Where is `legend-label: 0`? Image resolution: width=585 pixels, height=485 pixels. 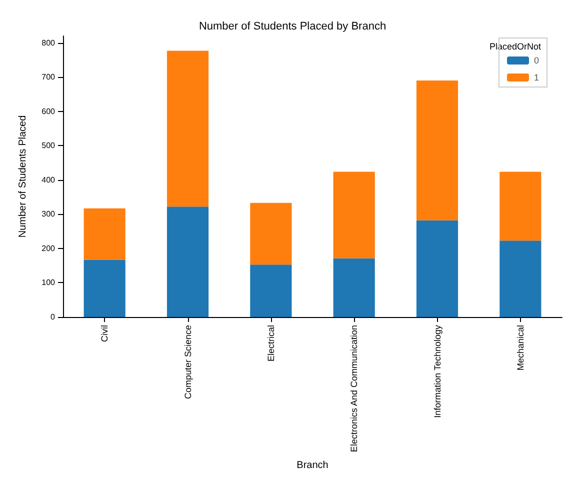
legend-label: 0 is located at coordinates (537, 61).